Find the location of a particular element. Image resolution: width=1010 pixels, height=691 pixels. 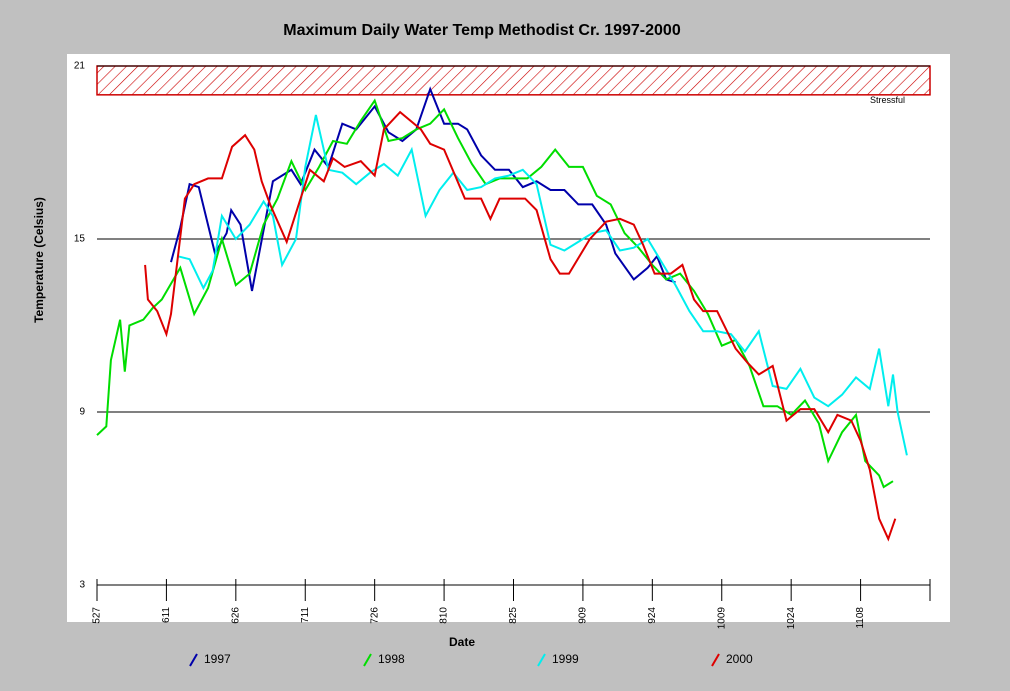

y-tick-label: 9 is located at coordinates (82, 412).